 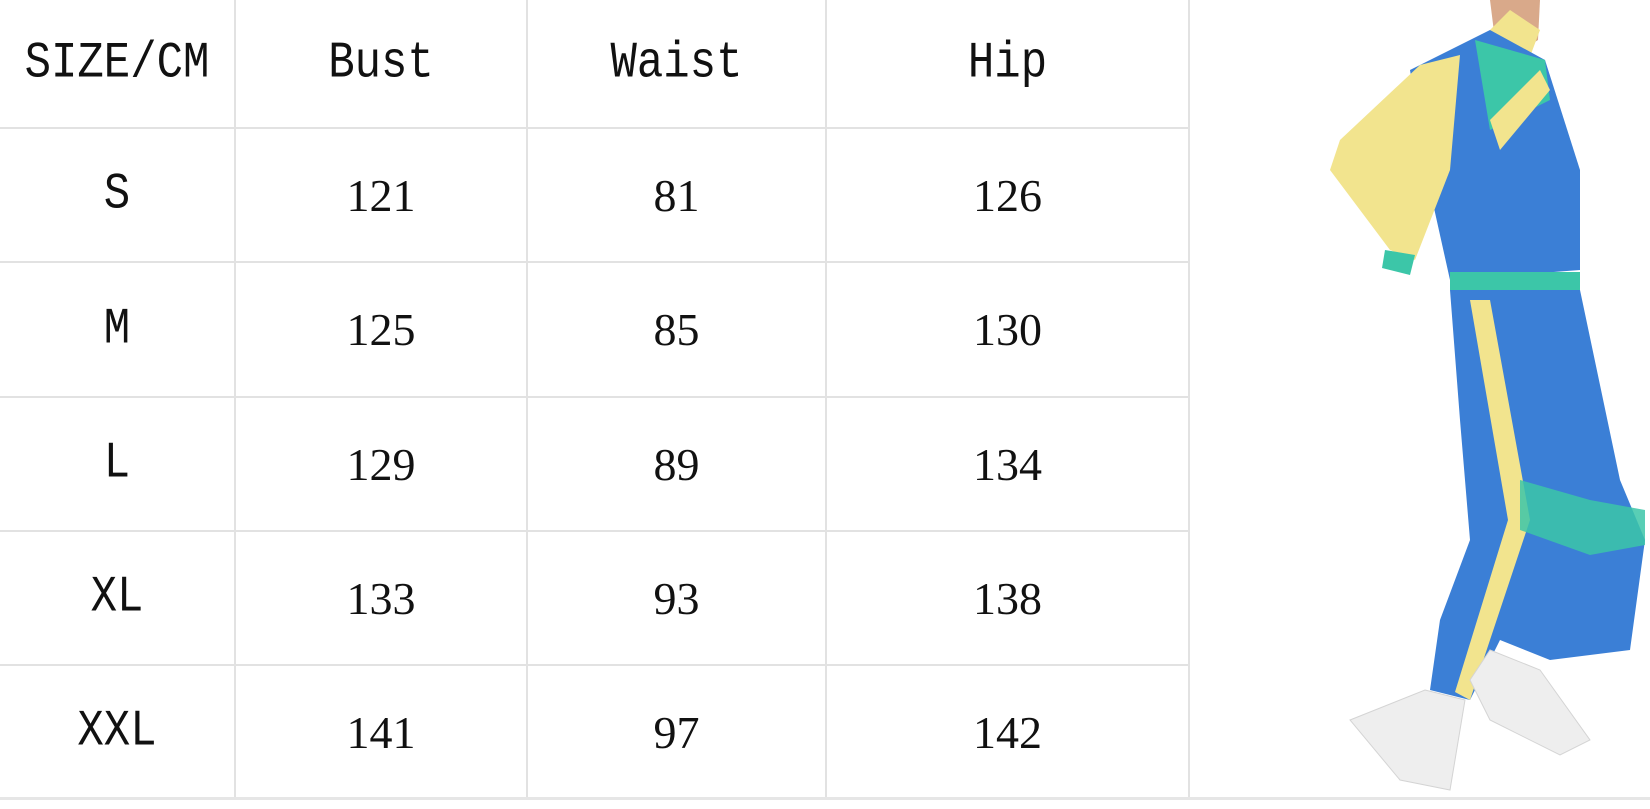 What do you see at coordinates (676, 464) in the screenshot?
I see `waist-cell: 89` at bounding box center [676, 464].